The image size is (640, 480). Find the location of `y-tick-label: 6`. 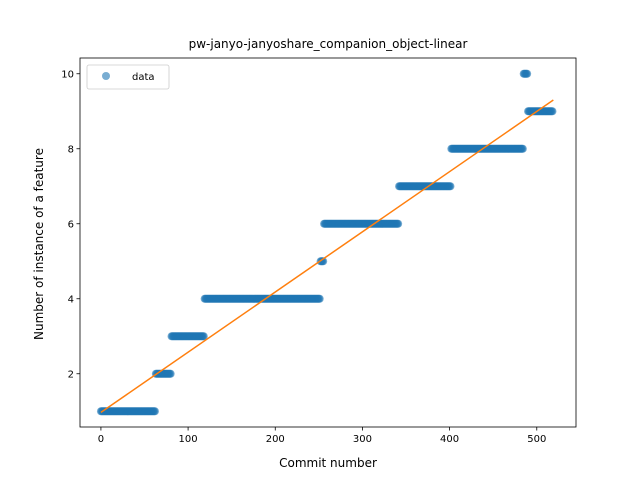

y-tick-label: 6 is located at coordinates (71, 224).